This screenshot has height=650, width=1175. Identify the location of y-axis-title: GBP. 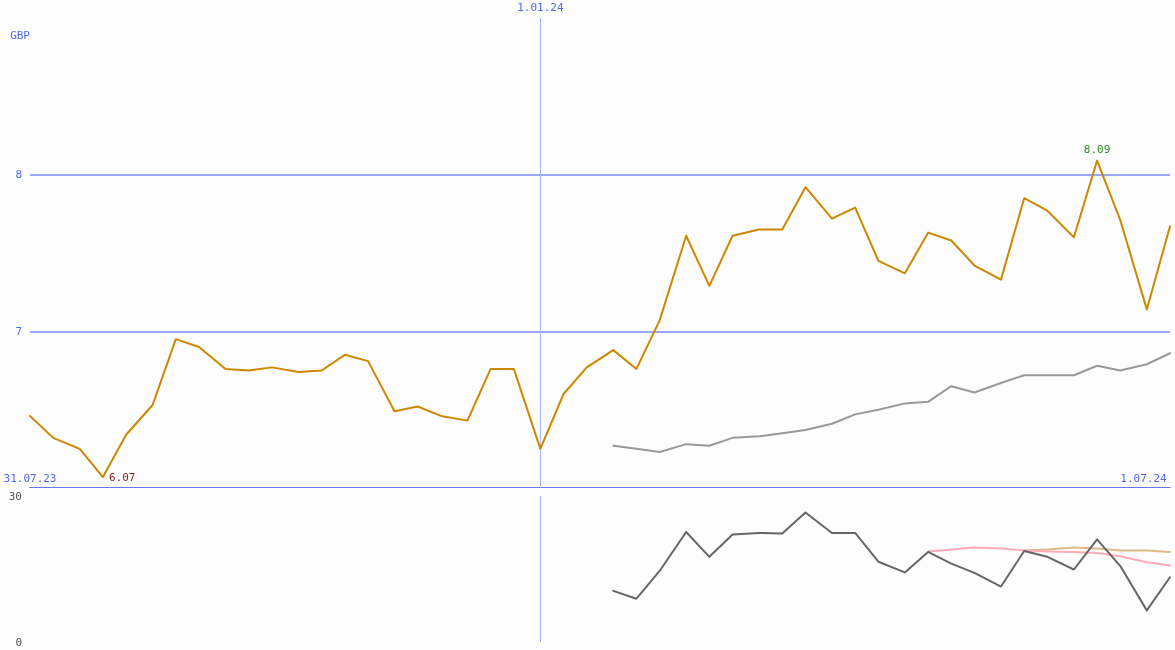
(20, 35).